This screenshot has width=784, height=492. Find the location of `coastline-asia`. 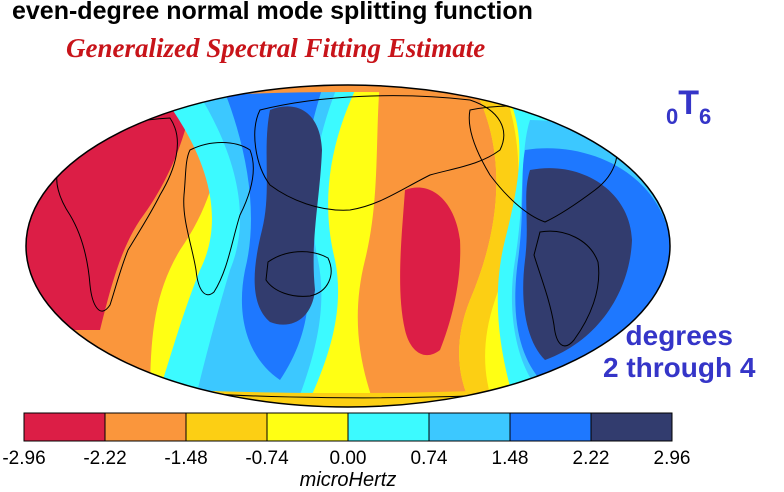

coastline-asia is located at coordinates (379, 153).